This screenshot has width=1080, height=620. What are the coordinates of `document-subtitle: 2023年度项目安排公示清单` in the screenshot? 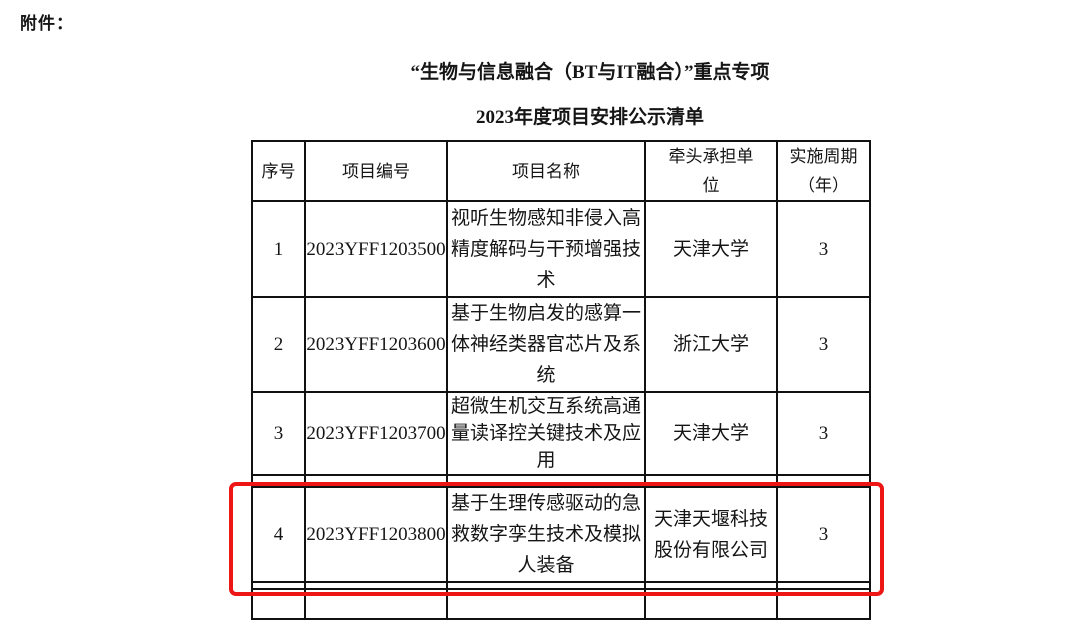 It's located at (589, 117).